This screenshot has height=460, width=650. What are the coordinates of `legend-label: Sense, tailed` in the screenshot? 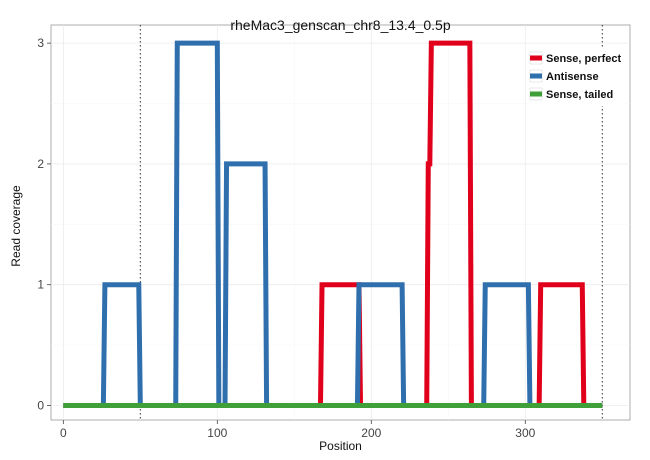 It's located at (579, 95).